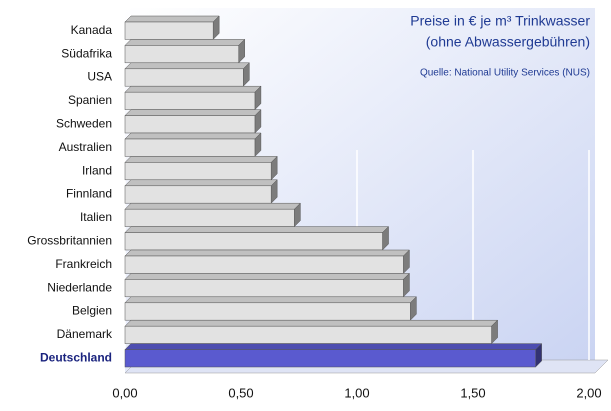 The image size is (611, 411). Describe the element at coordinates (92, 311) in the screenshot. I see `y-tick-label: Belgien` at that location.